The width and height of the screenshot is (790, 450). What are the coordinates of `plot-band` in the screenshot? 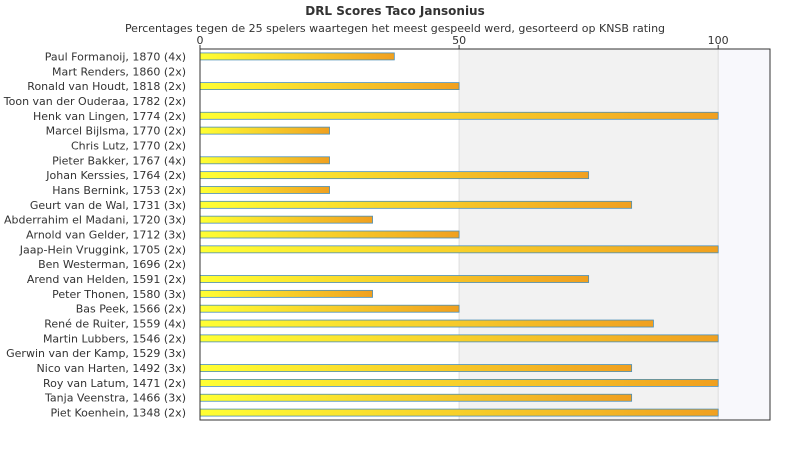 It's located at (744, 234).